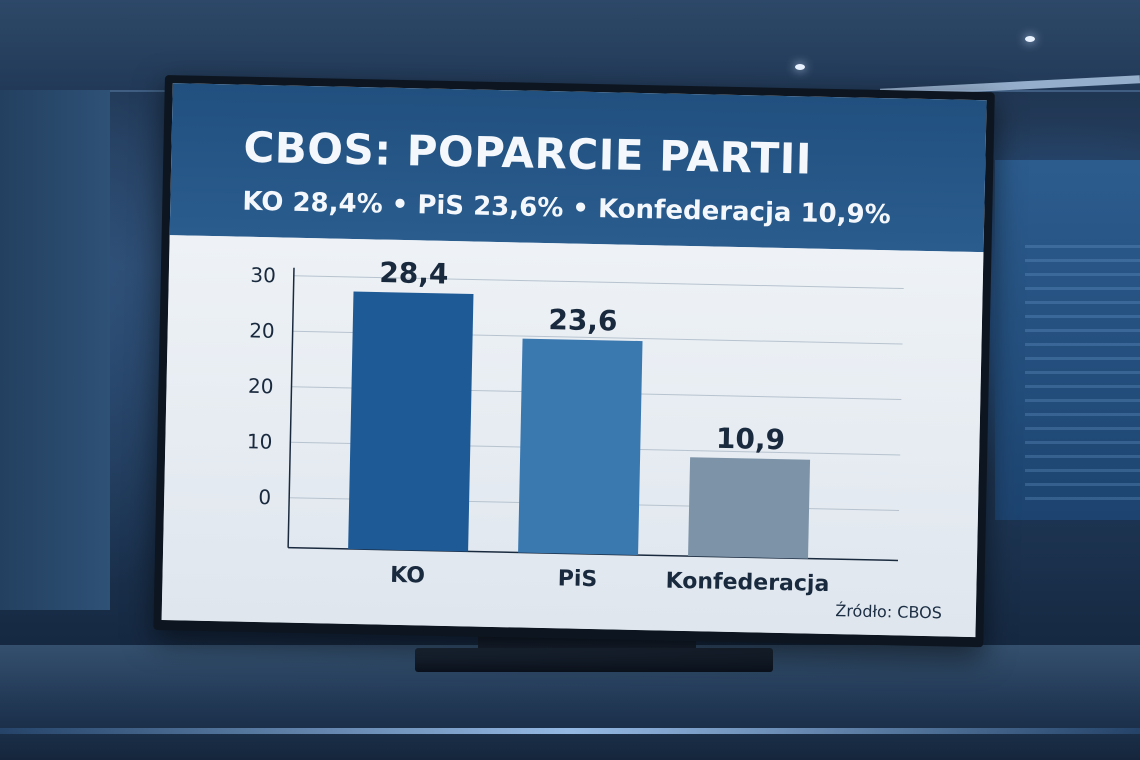 This screenshot has height=760, width=1140. What do you see at coordinates (263, 275) in the screenshot?
I see `y-tick-label: 30` at bounding box center [263, 275].